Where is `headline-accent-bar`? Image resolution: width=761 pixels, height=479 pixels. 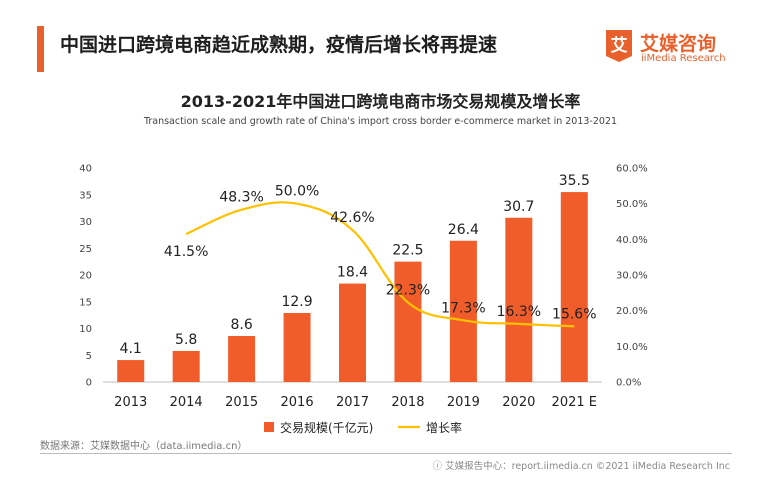
headline-accent-bar is located at coordinates (40, 49).